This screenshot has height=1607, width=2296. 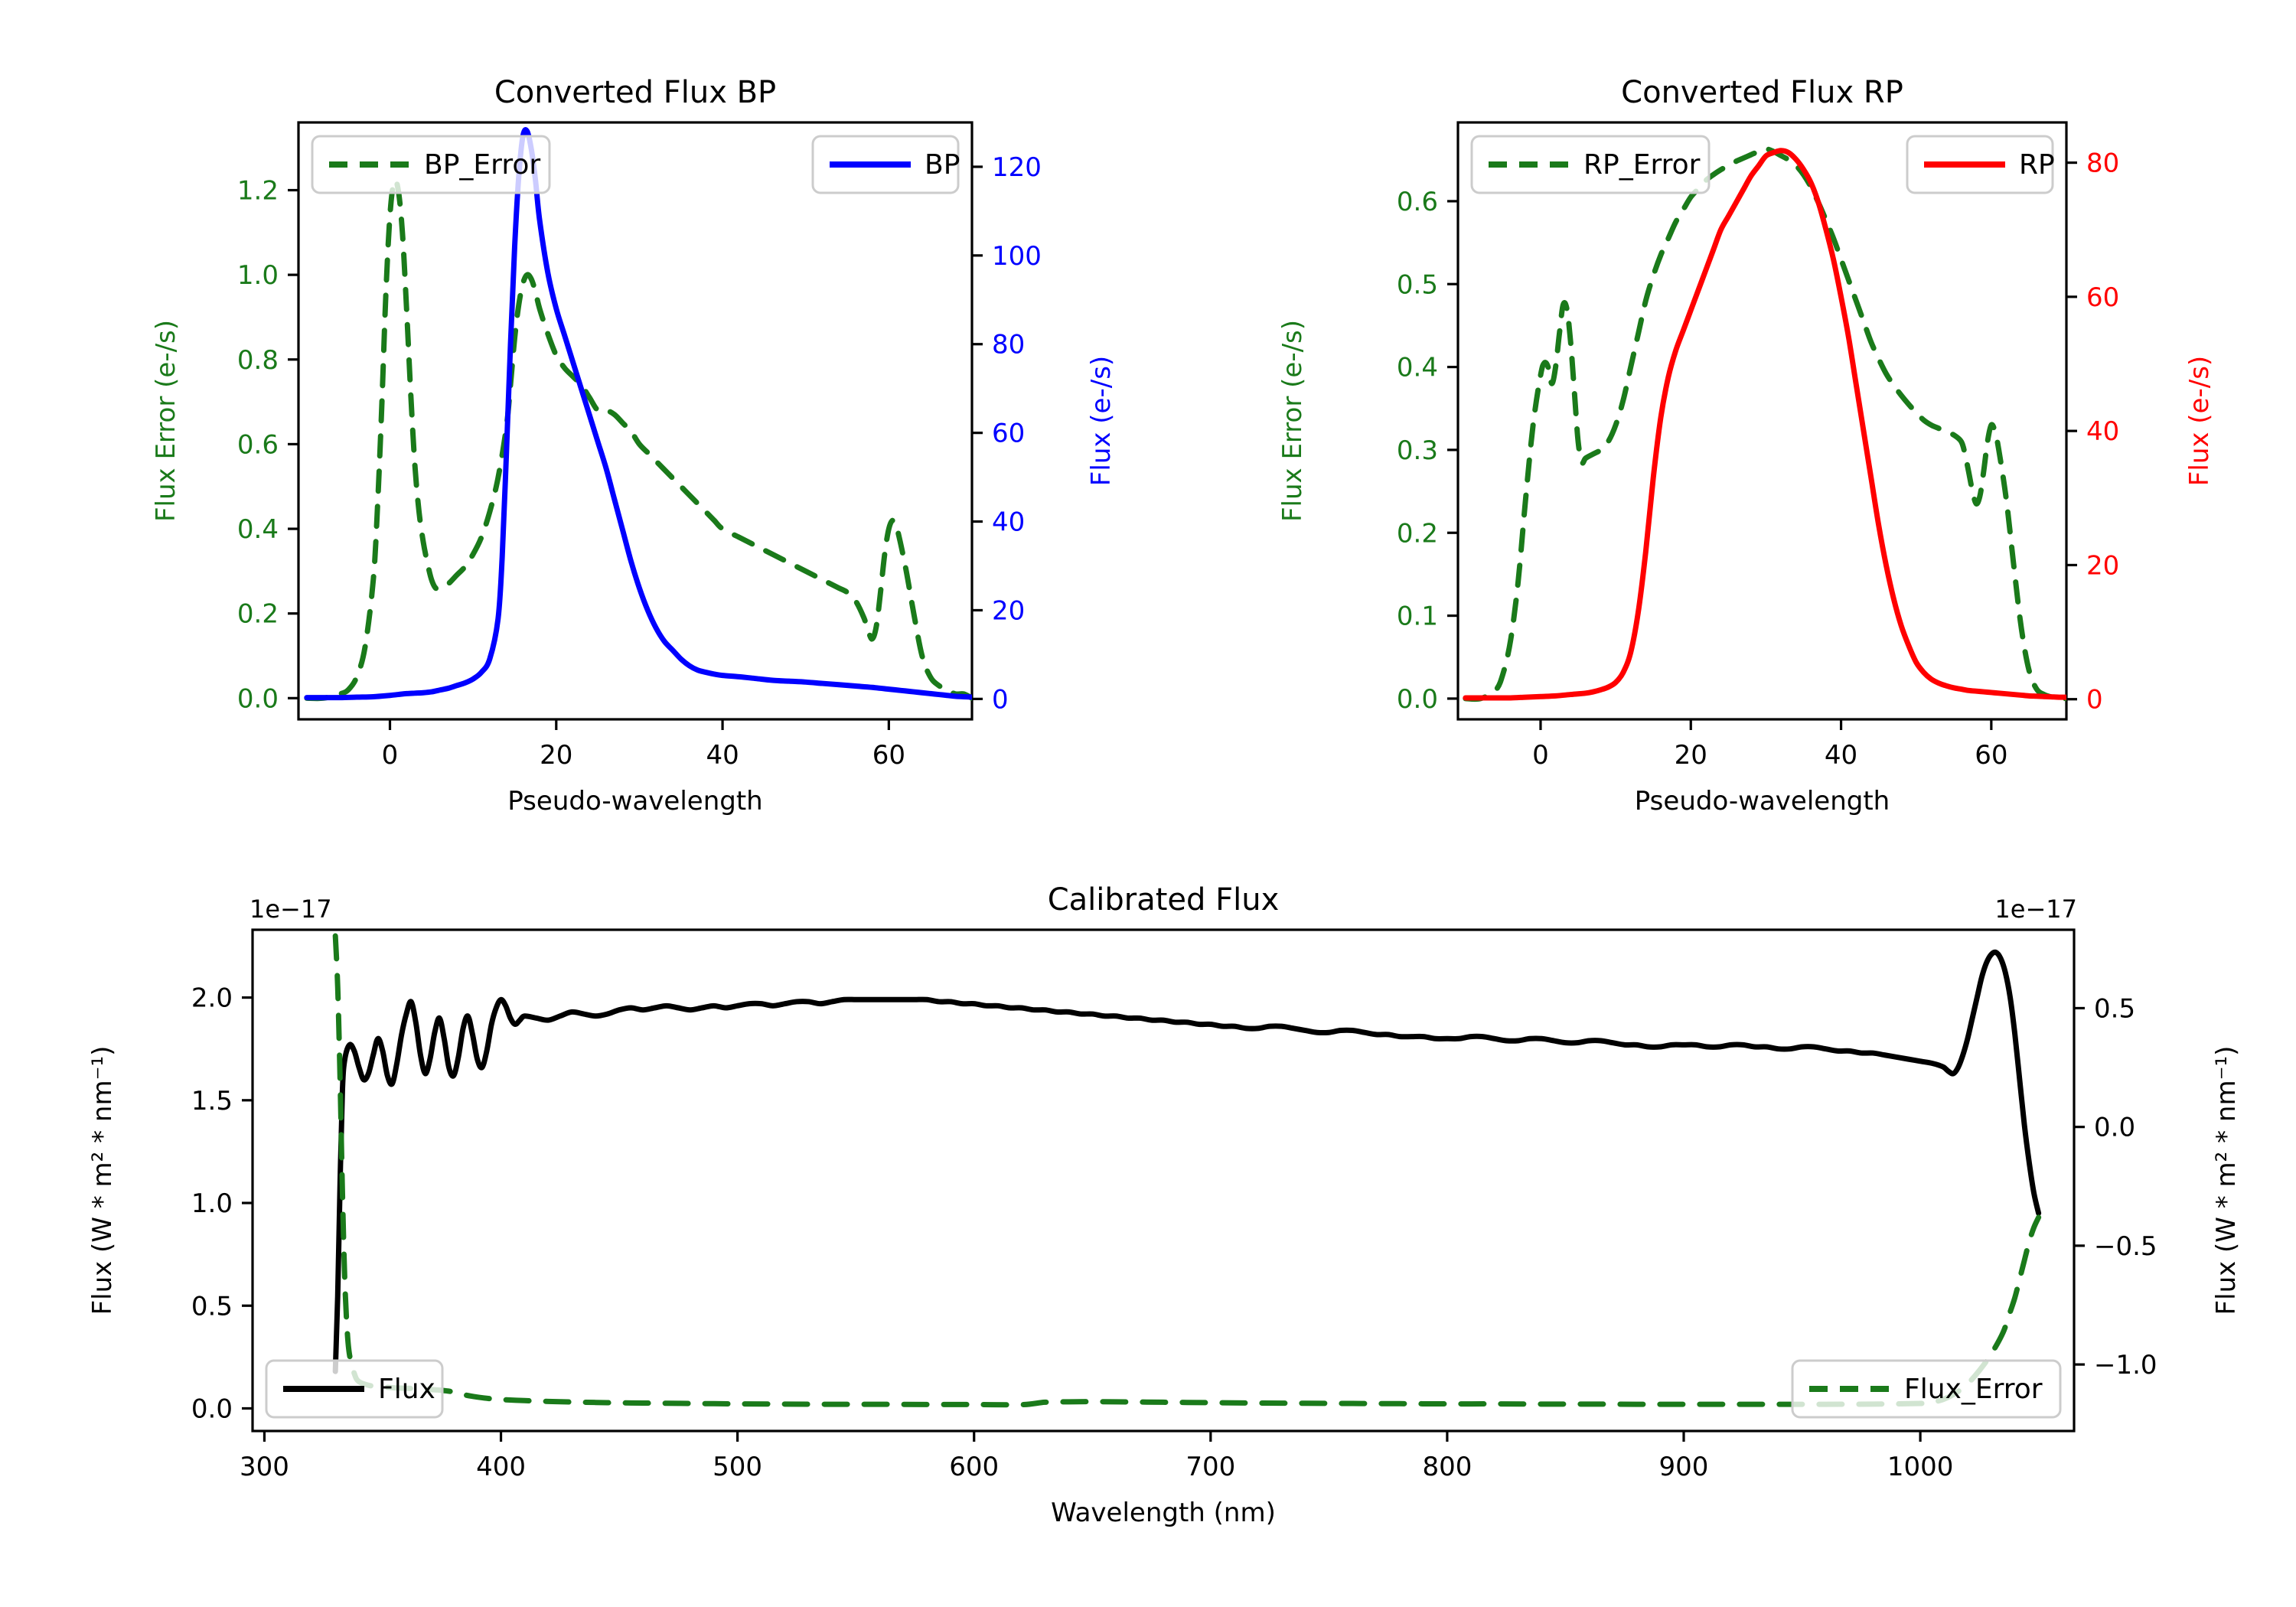 What do you see at coordinates (482, 165) in the screenshot?
I see `legend-label: BP_Error` at bounding box center [482, 165].